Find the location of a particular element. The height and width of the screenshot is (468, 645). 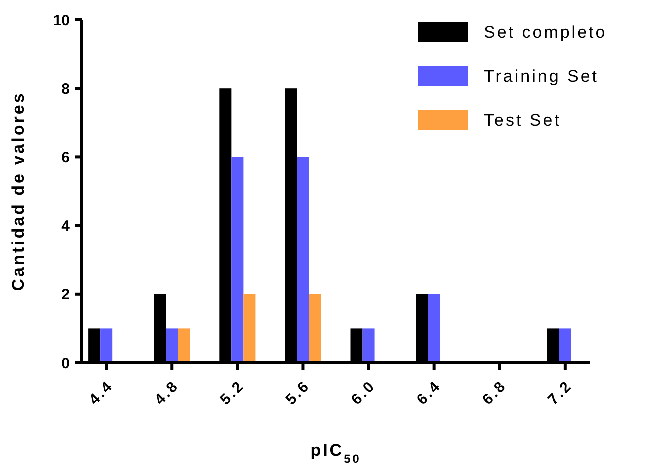

y-tick-label: 2 is located at coordinates (66, 295).